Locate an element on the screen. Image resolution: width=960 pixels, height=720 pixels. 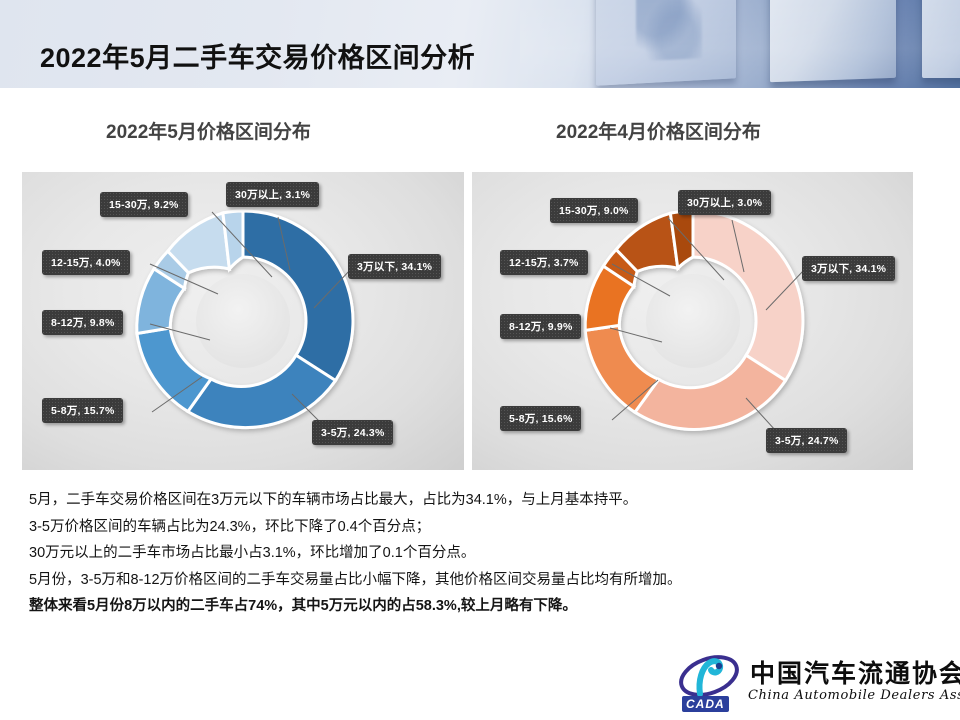
analysis-line-2: 3-5万价格区间的车辆占比为24.3%，环比下降了0.4个百分点； is located at coordinates (230, 526).